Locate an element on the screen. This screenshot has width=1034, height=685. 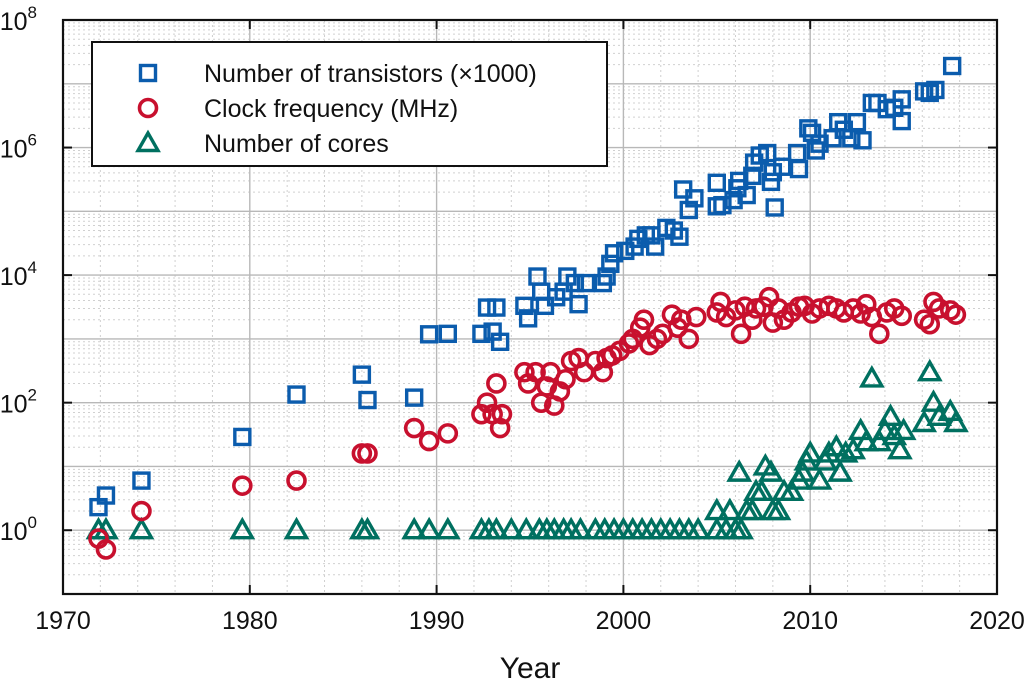
x-tick-label: 2010 is located at coordinates (810, 621).